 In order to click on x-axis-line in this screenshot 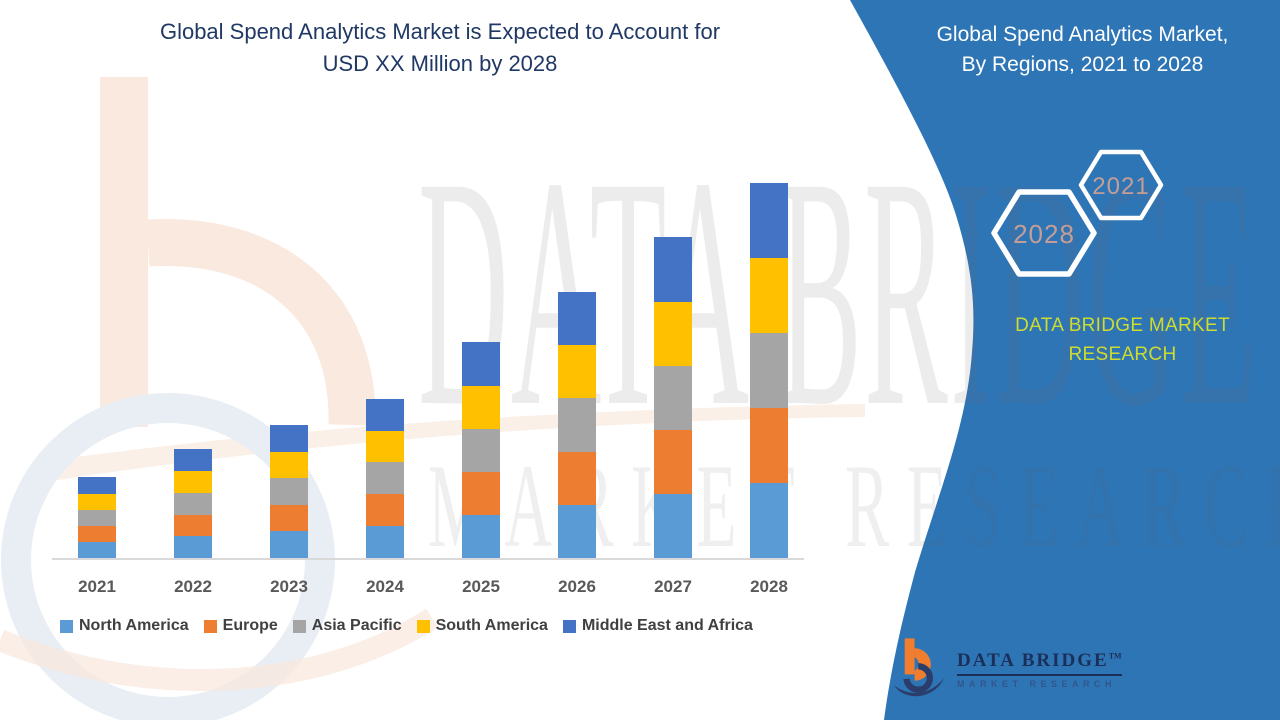, I will do `click(428, 559)`.